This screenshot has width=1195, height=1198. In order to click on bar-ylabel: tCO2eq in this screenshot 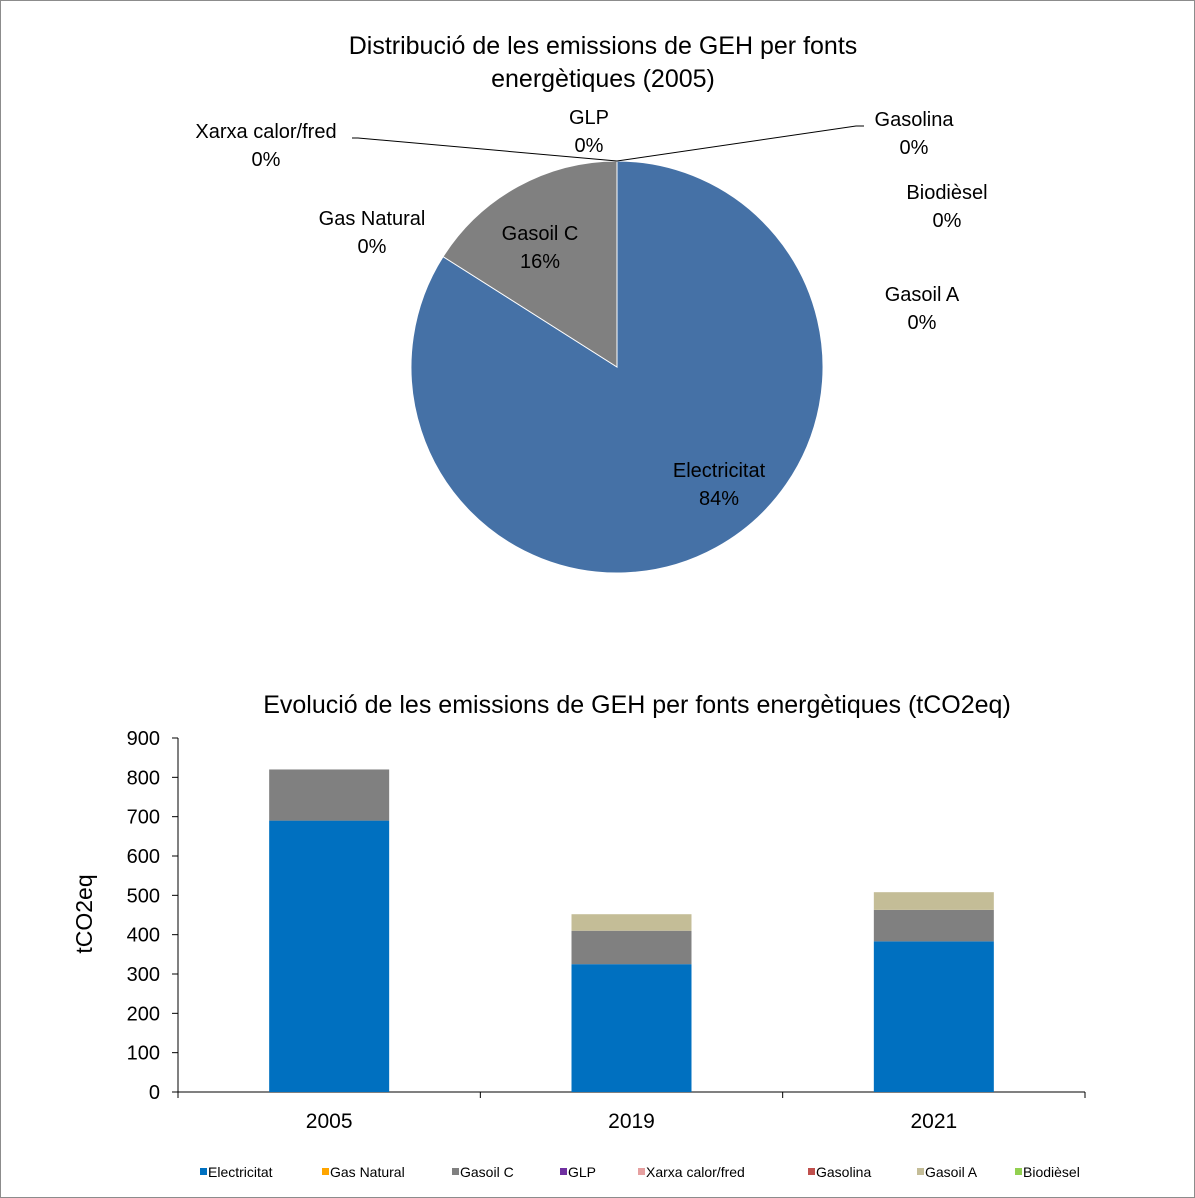, I will do `click(84, 913)`.